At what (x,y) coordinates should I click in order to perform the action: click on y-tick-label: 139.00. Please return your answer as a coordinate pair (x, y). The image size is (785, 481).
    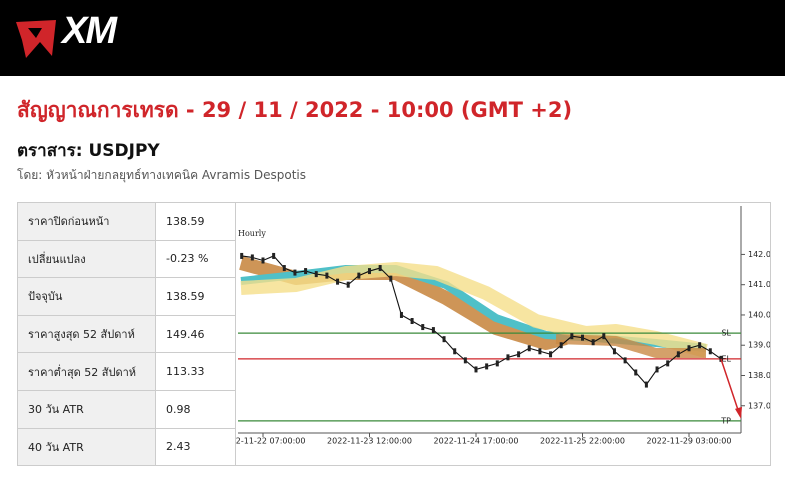
    Looking at the image, I should click on (759, 345).